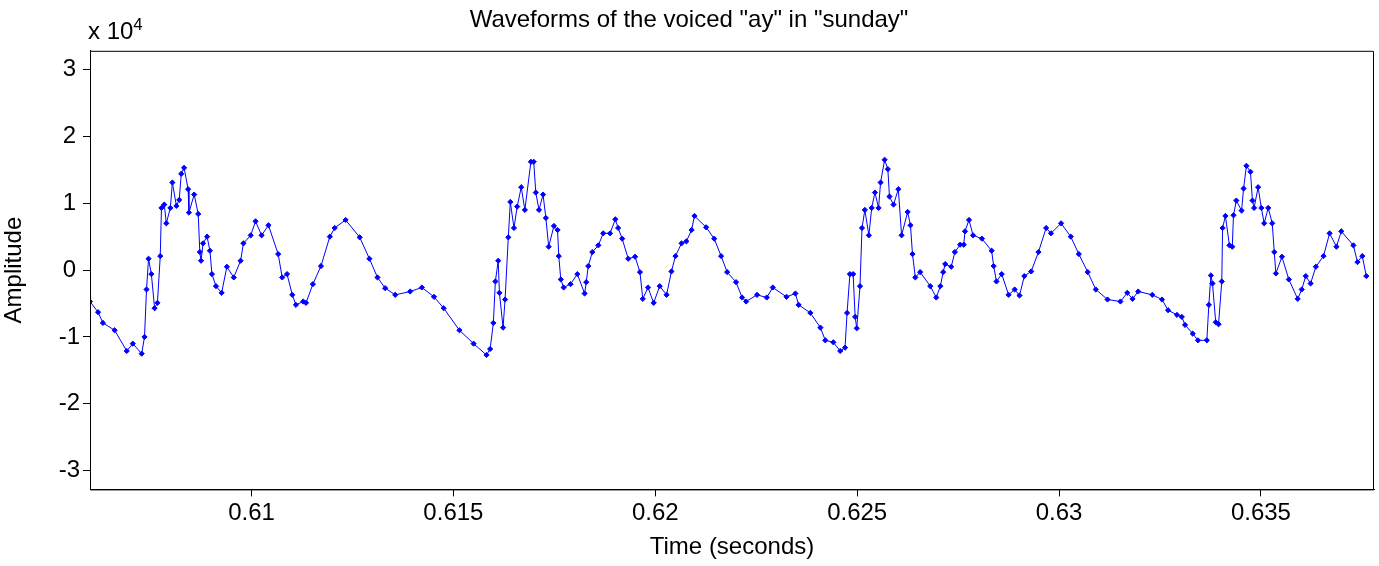  Describe the element at coordinates (13, 270) in the screenshot. I see `y-axis-title: Amplitude` at that location.